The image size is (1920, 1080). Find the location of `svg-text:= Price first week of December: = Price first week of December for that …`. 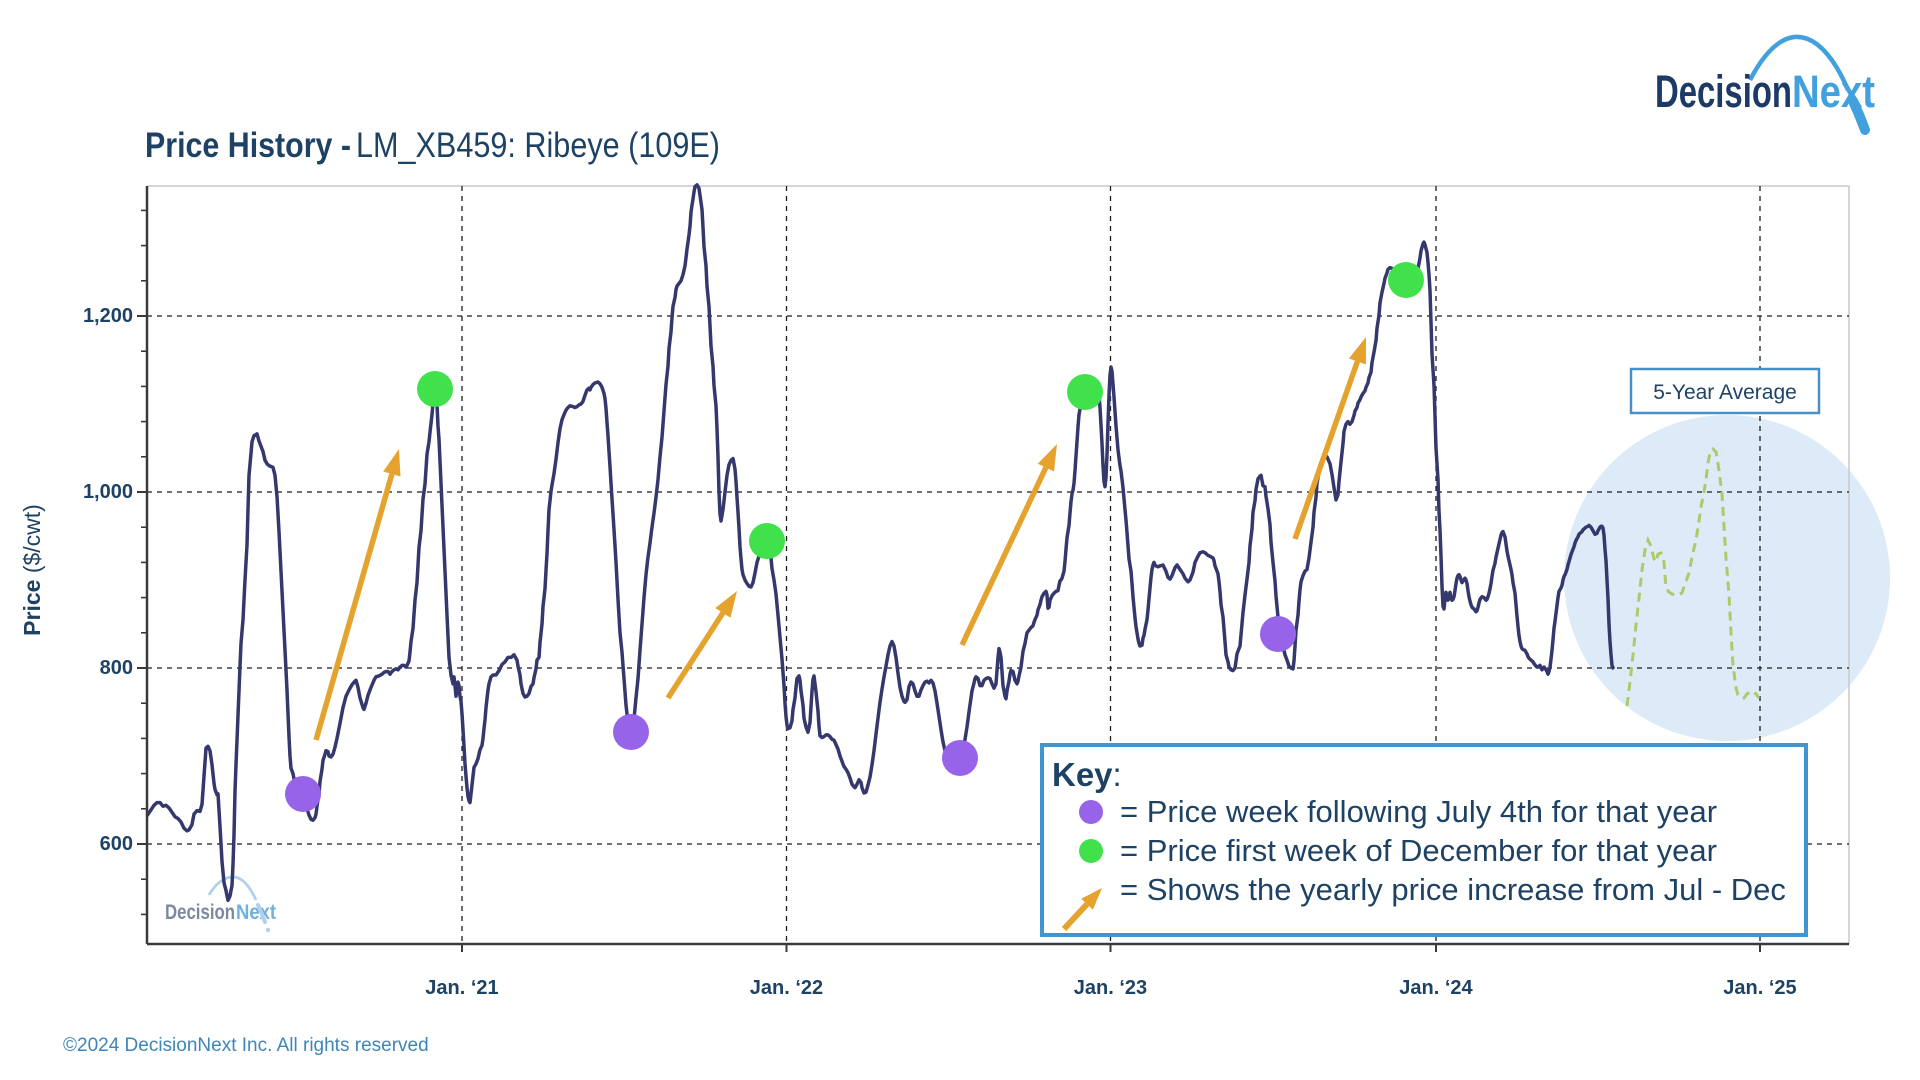

svg-text:= Price first week of December: = Price first week of December for that … is located at coordinates (1418, 850).